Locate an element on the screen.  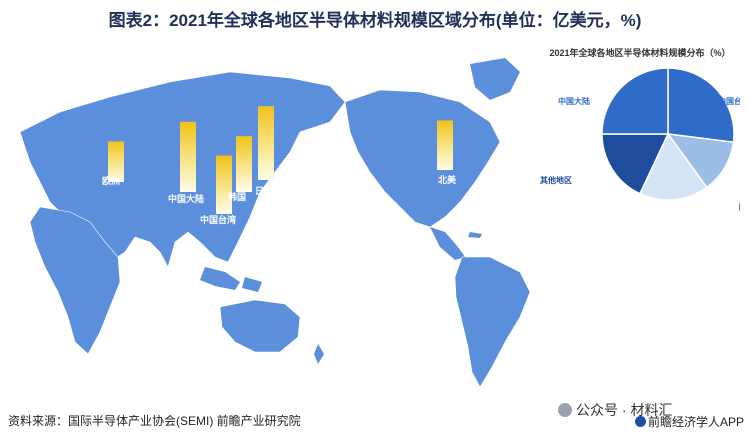
pie-chart: 中国台湾日本韩国其他地区中国大陆 is located at coordinates (640, 139).